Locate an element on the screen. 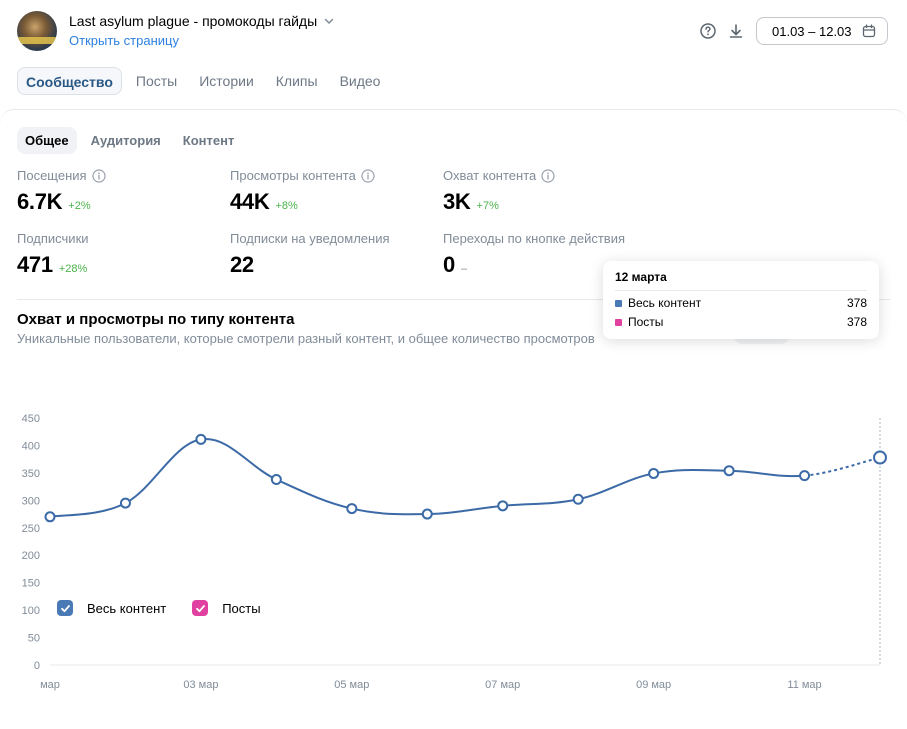  tooltip-row-all: Весь контент 378 is located at coordinates (741, 303).